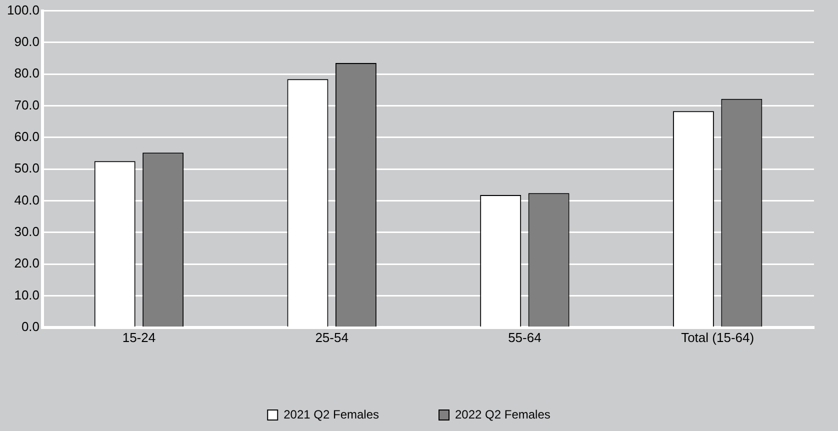  Describe the element at coordinates (139, 337) in the screenshot. I see `x-tick-label: 15-24` at that location.